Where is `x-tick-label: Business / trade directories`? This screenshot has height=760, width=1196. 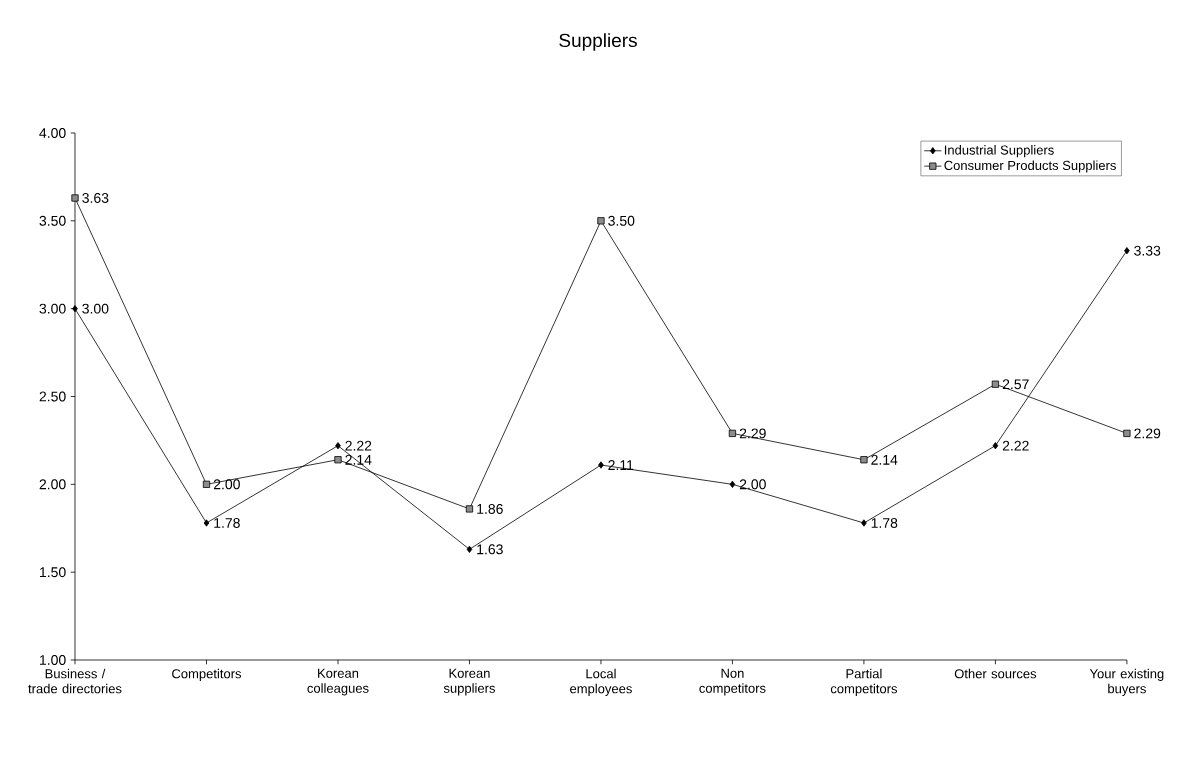
x-tick-label: Business / trade directories is located at coordinates (75, 681).